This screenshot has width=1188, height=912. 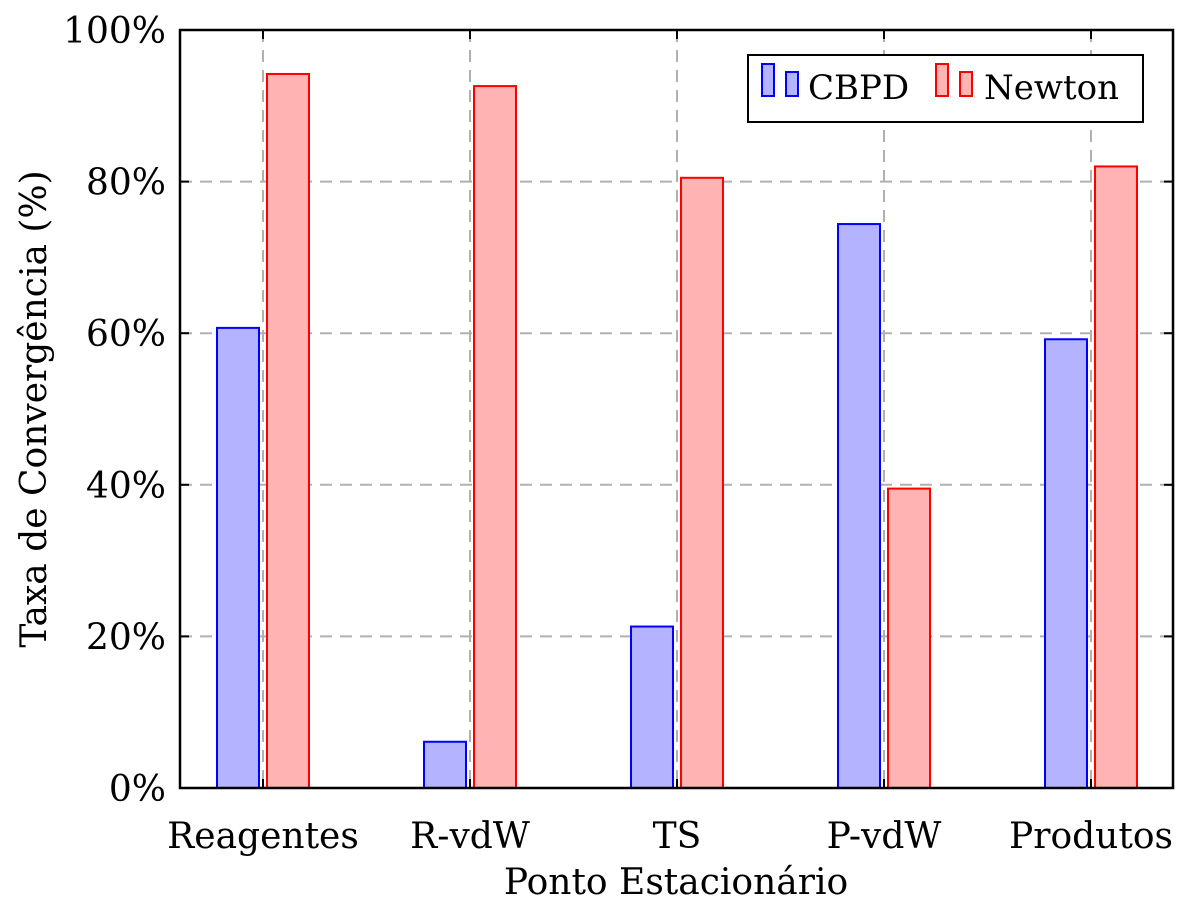 I want to click on y-axis-title: Taxa de Convergência (%), so click(x=34, y=408).